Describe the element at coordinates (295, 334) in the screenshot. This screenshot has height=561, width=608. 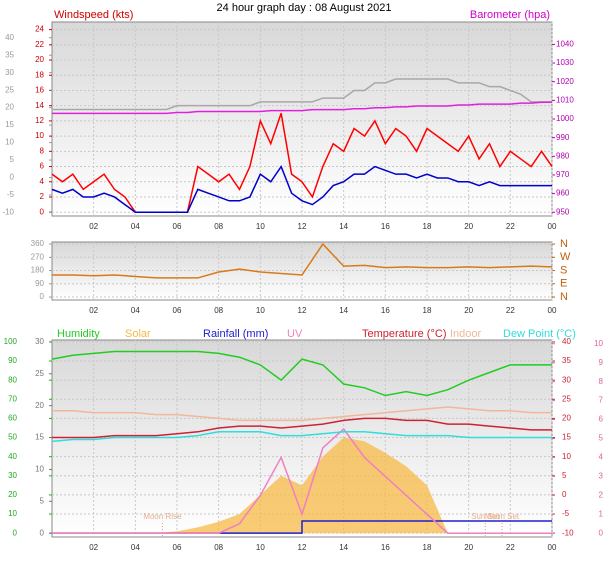
I see `legend-entry: UV` at that location.